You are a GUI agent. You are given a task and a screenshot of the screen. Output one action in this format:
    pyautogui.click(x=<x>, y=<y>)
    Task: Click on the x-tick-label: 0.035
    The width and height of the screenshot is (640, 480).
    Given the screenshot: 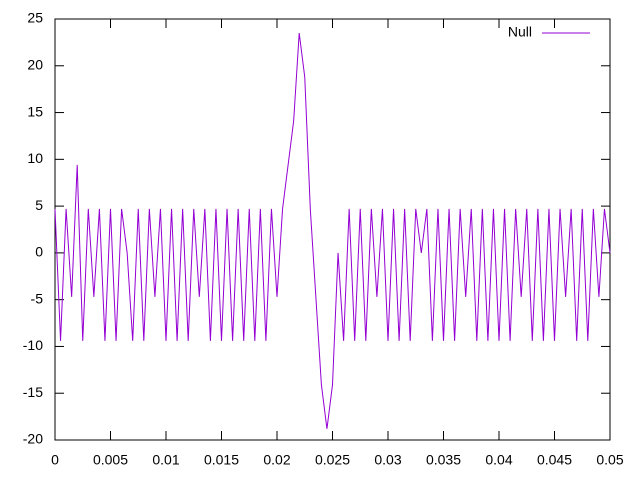 What is the action you would take?
    pyautogui.click(x=443, y=460)
    